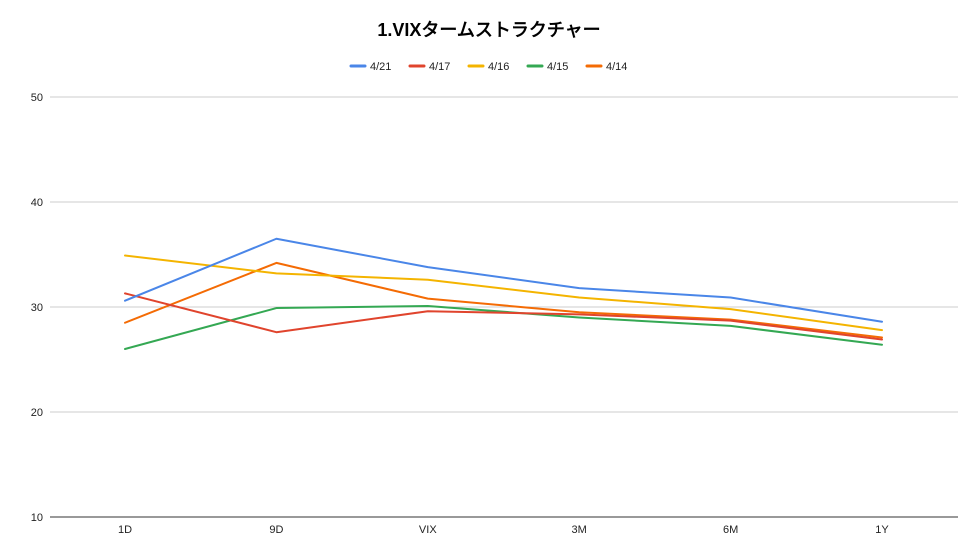 The width and height of the screenshot is (979, 555). I want to click on legend-label: 4/16, so click(498, 67).